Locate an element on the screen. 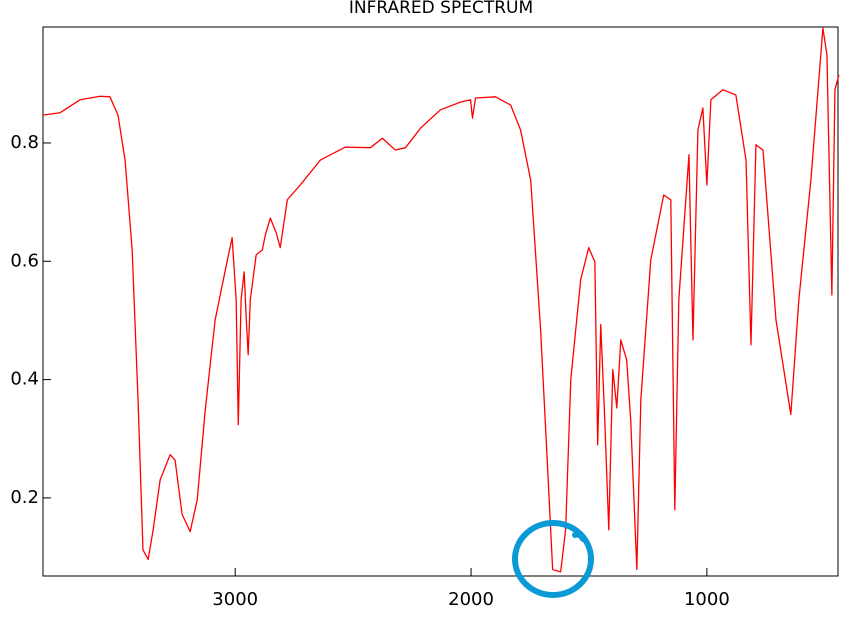  y-tick-label: 0.6 is located at coordinates (24, 260).